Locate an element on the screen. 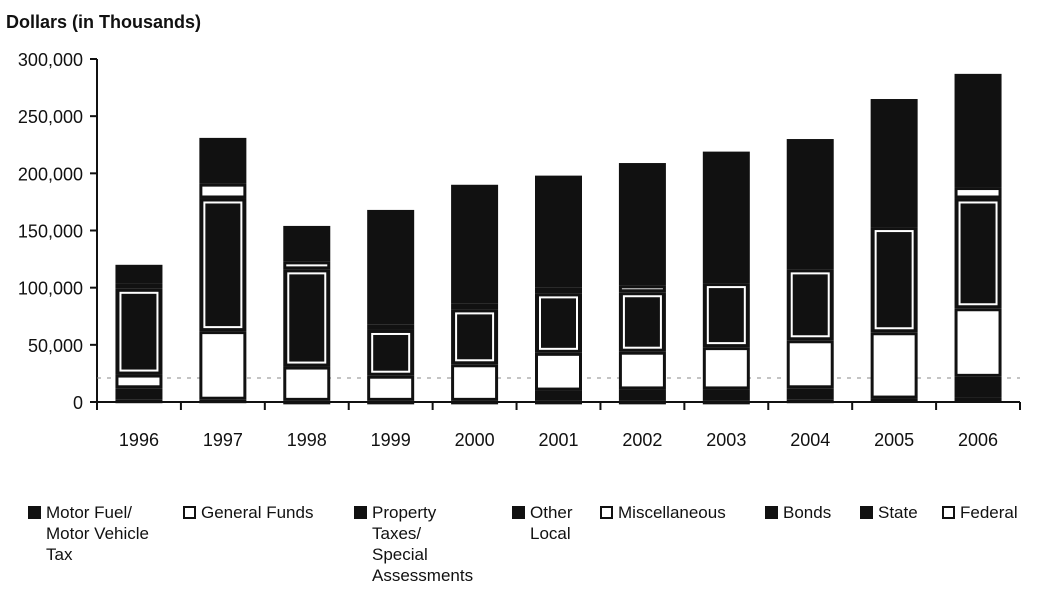 This screenshot has width=1037, height=606. legend-item: Other Local is located at coordinates (542, 523).